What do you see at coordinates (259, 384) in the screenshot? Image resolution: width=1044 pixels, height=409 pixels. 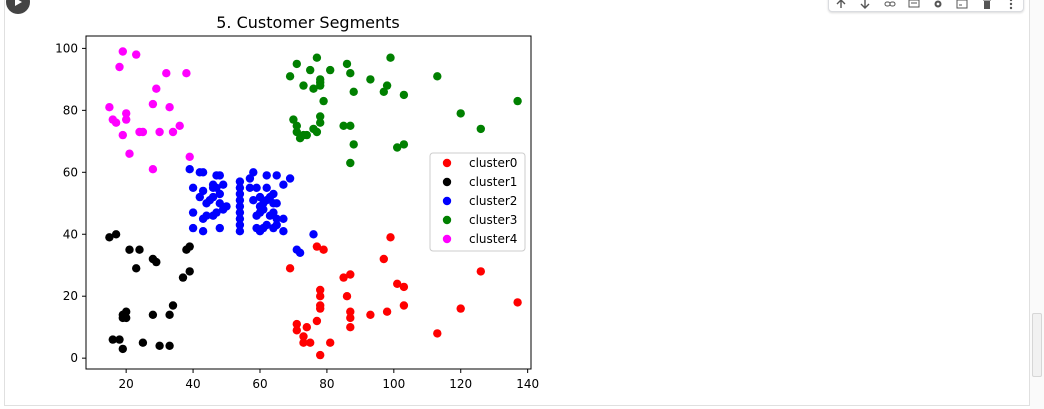 I see `x-tick-label: 60` at bounding box center [259, 384].